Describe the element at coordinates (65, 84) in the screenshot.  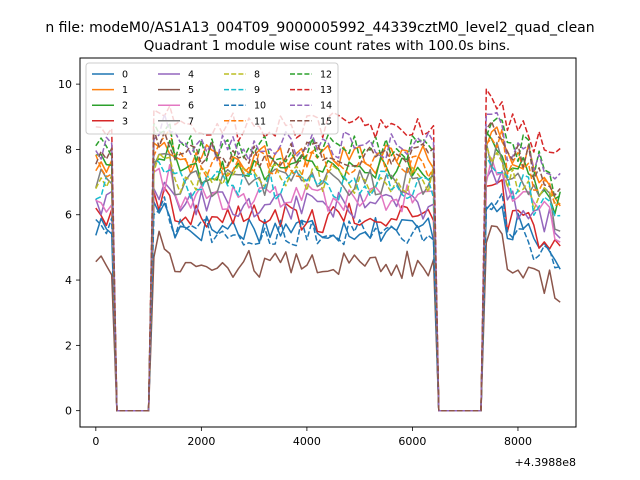
I see `y-tick-label: 10` at that location.